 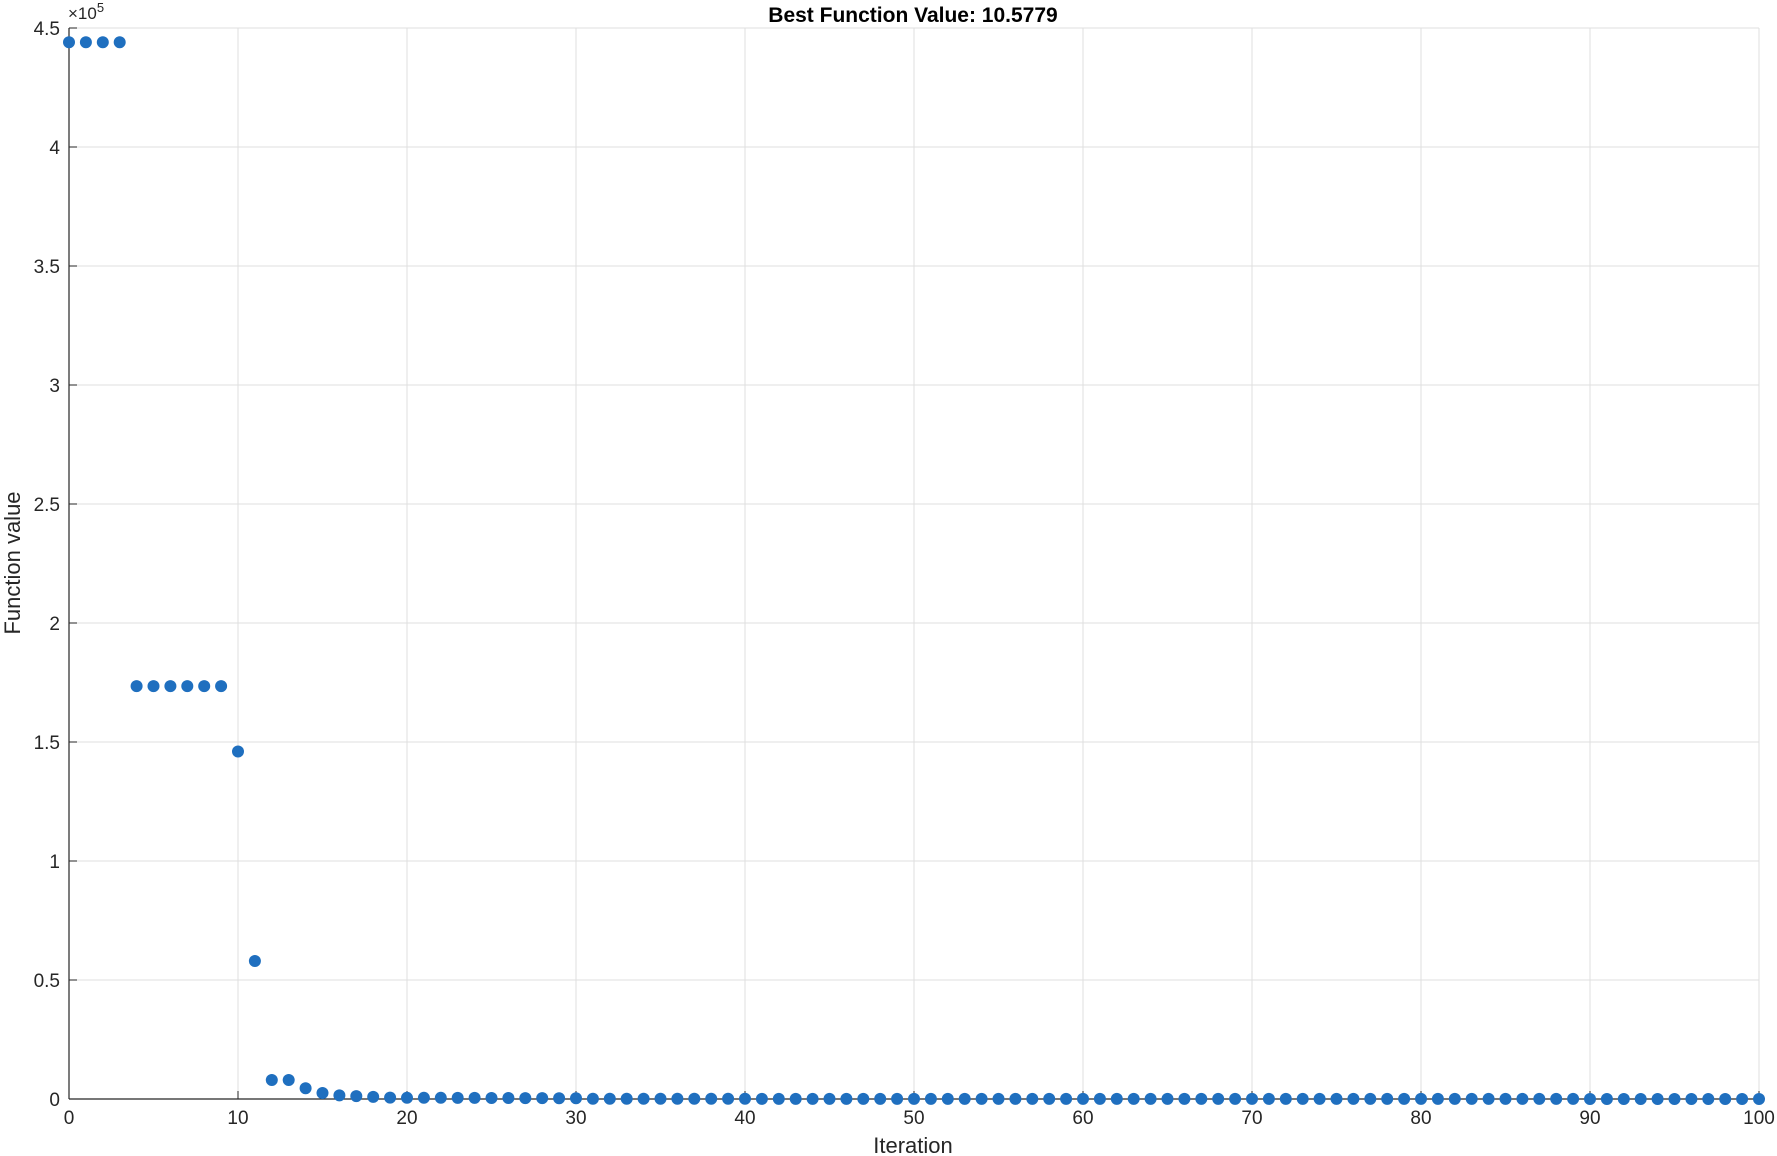 I want to click on y-exponent-power: 5, so click(x=100, y=7).